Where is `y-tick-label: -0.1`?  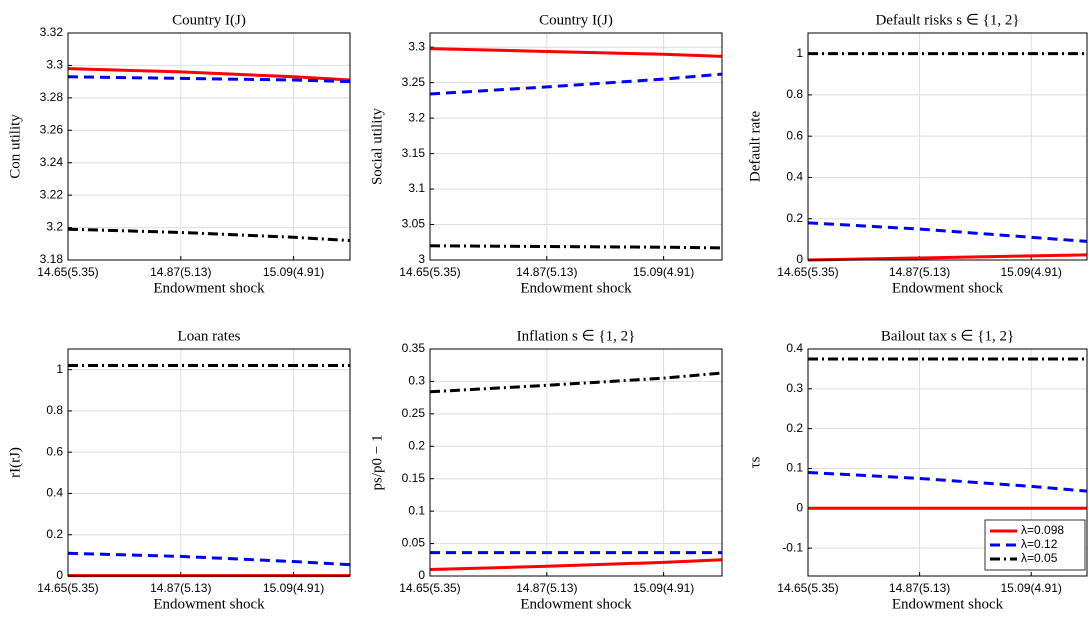
y-tick-label: -0.1 is located at coordinates (792, 547).